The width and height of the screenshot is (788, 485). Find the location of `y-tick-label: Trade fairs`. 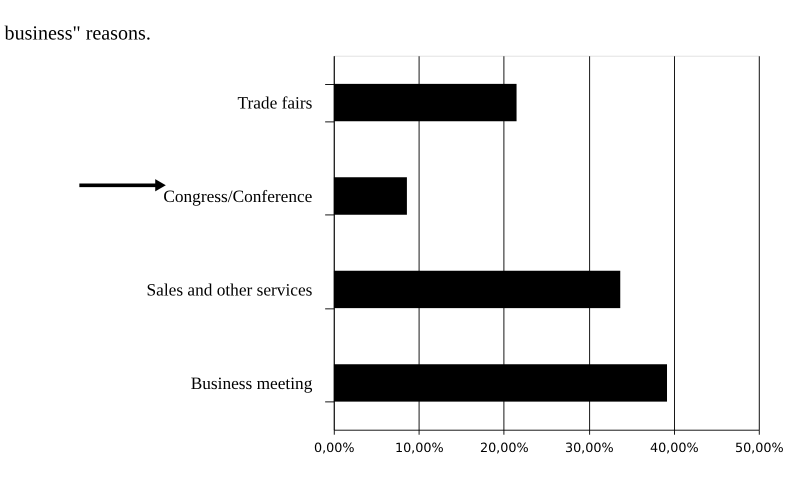

y-tick-label: Trade fairs is located at coordinates (275, 102).